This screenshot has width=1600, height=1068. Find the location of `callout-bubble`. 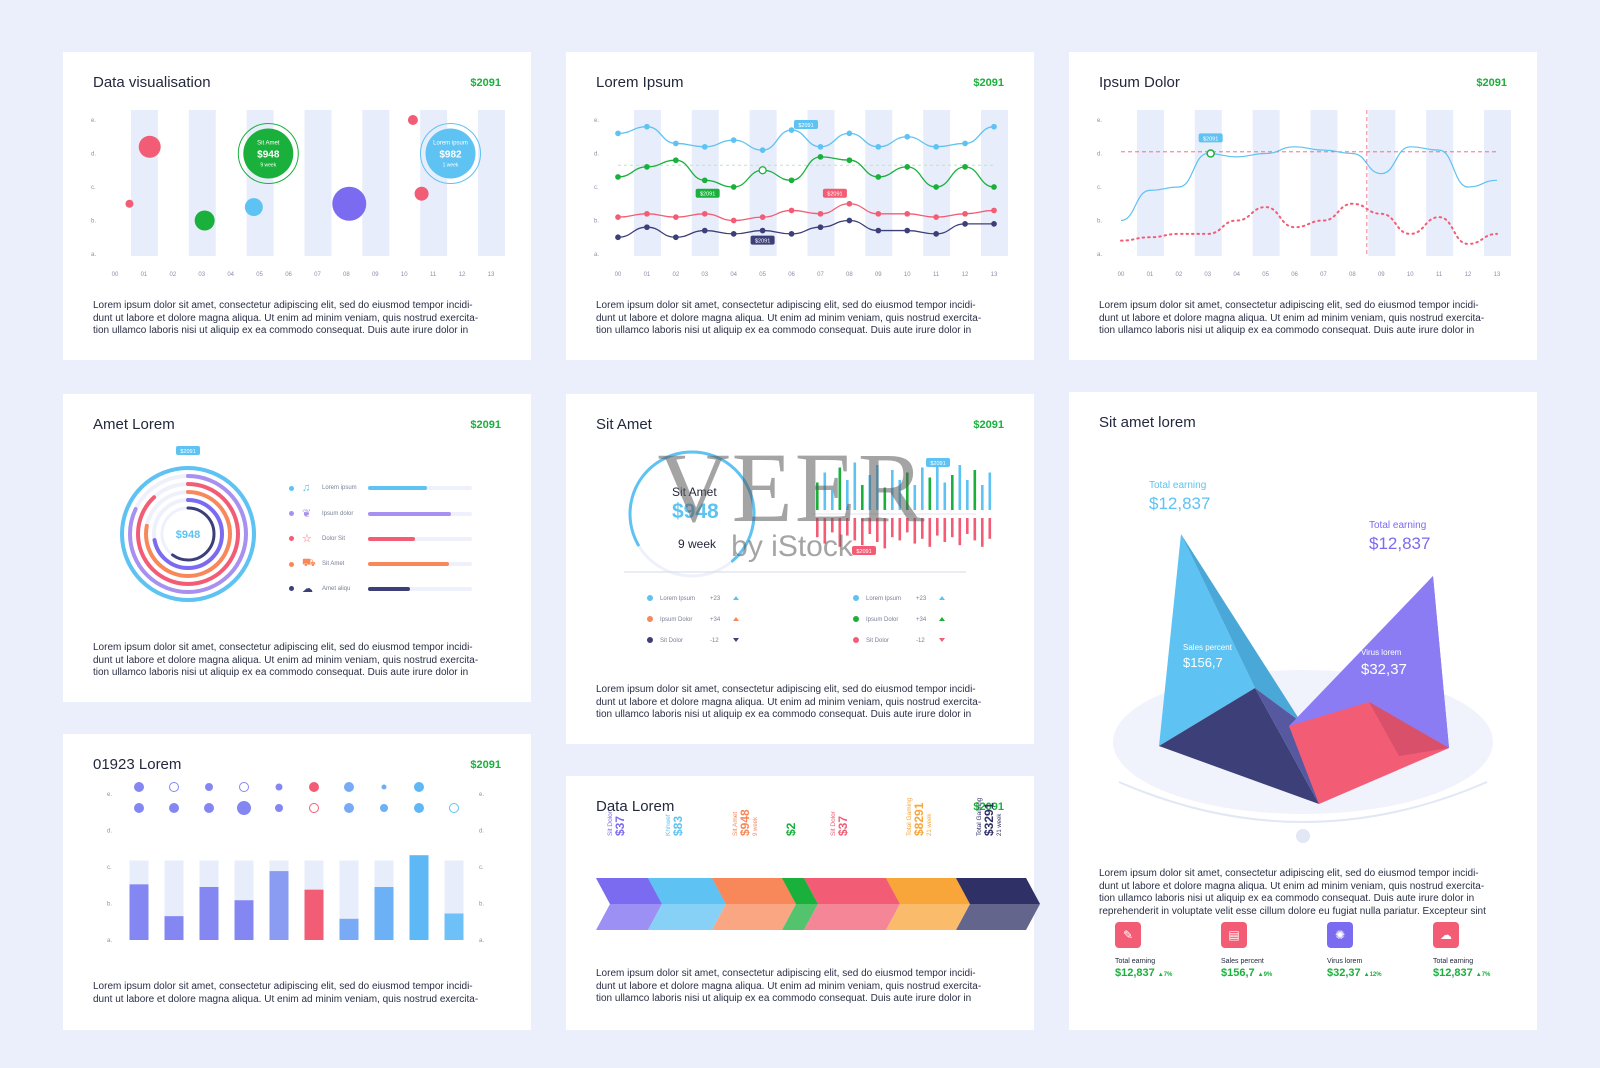

callout-bubble is located at coordinates (450, 153).